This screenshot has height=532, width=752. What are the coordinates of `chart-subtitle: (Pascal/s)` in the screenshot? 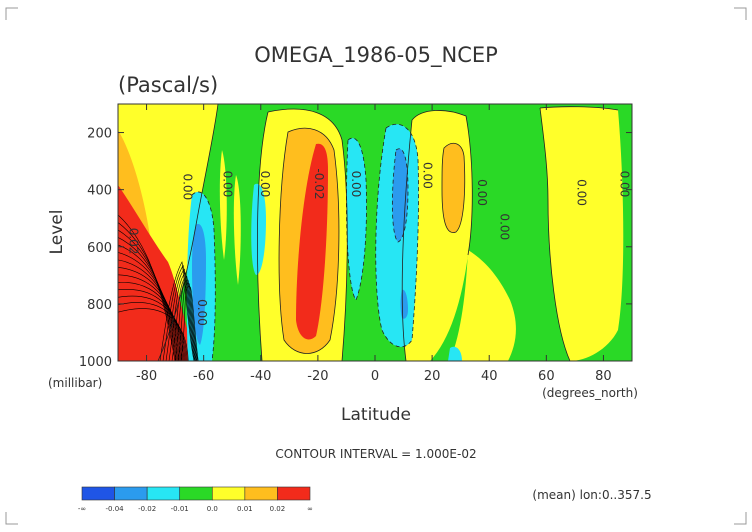 It's located at (168, 85).